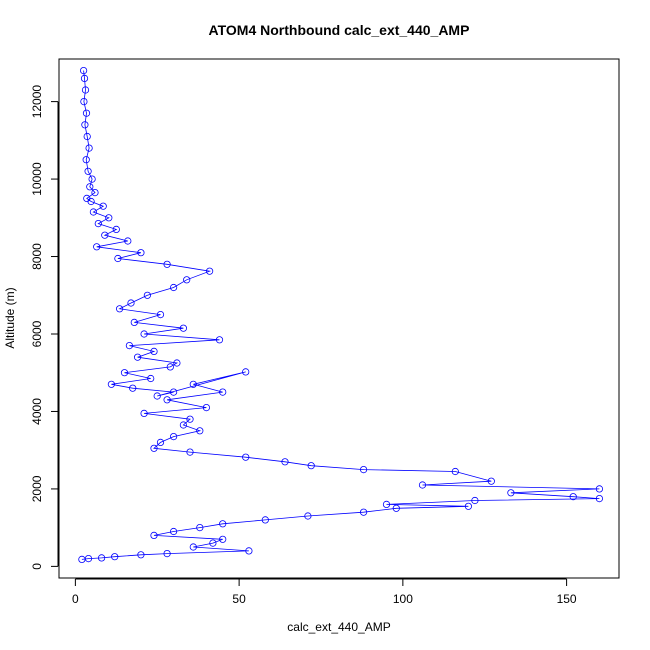 The image size is (650, 650). What do you see at coordinates (37, 411) in the screenshot?
I see `y-tick-label: 4000` at bounding box center [37, 411].